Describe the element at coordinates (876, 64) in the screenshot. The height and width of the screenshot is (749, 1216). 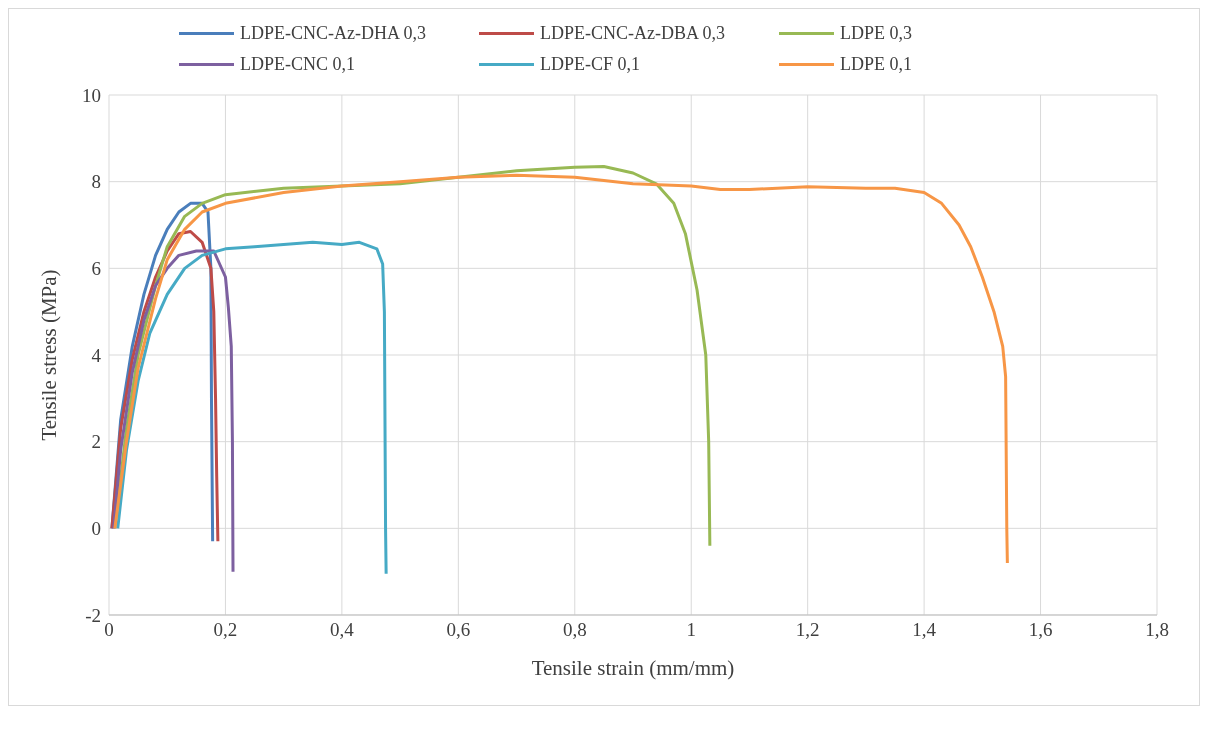
I see `legend-label: LDPE 0,1` at that location.